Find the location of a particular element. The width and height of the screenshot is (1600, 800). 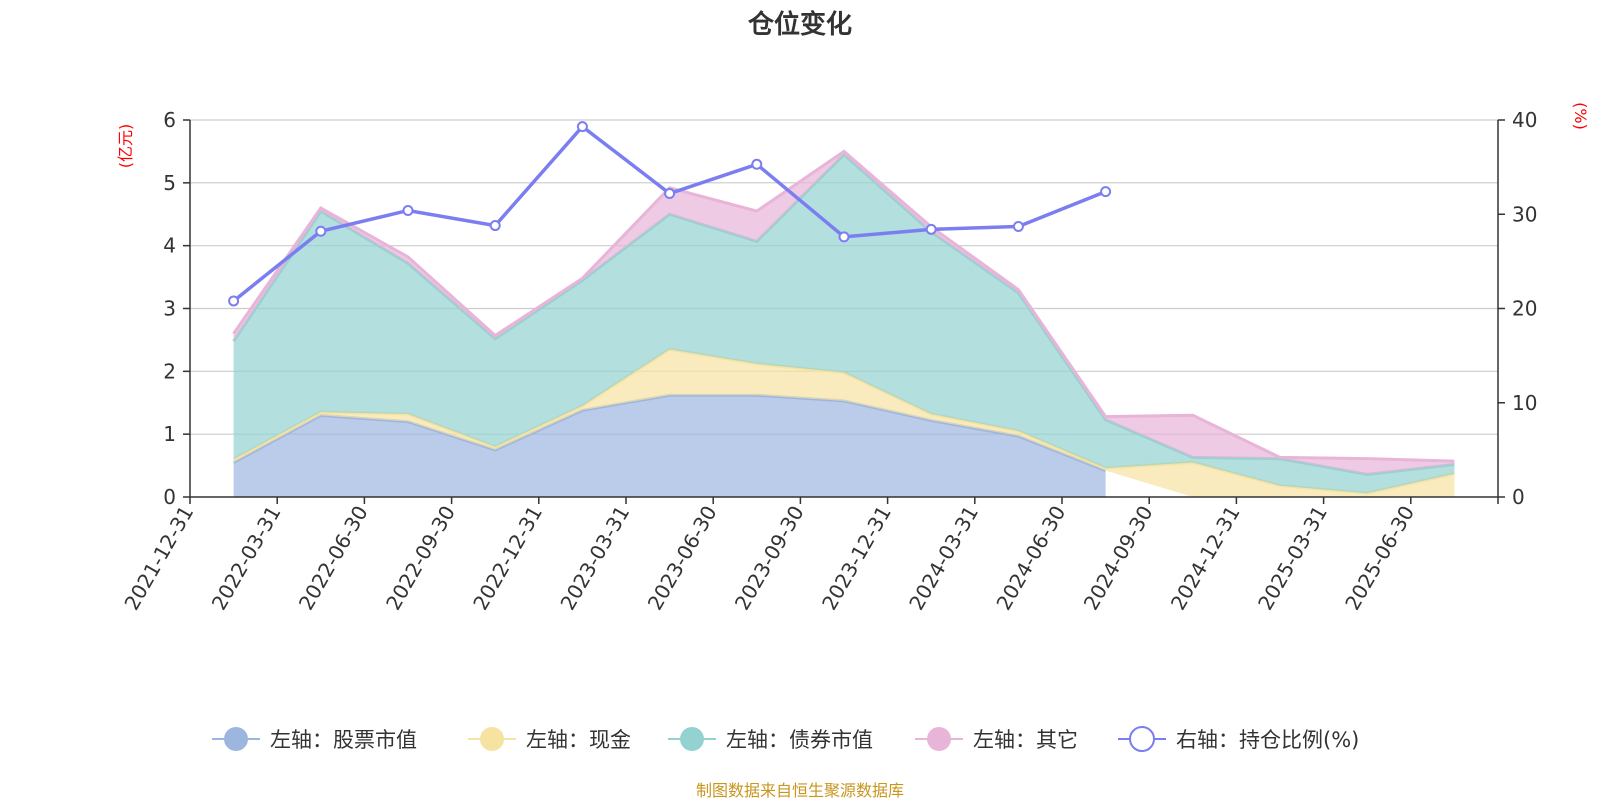

legend-label: 左轴：股票市值 is located at coordinates (343, 740).